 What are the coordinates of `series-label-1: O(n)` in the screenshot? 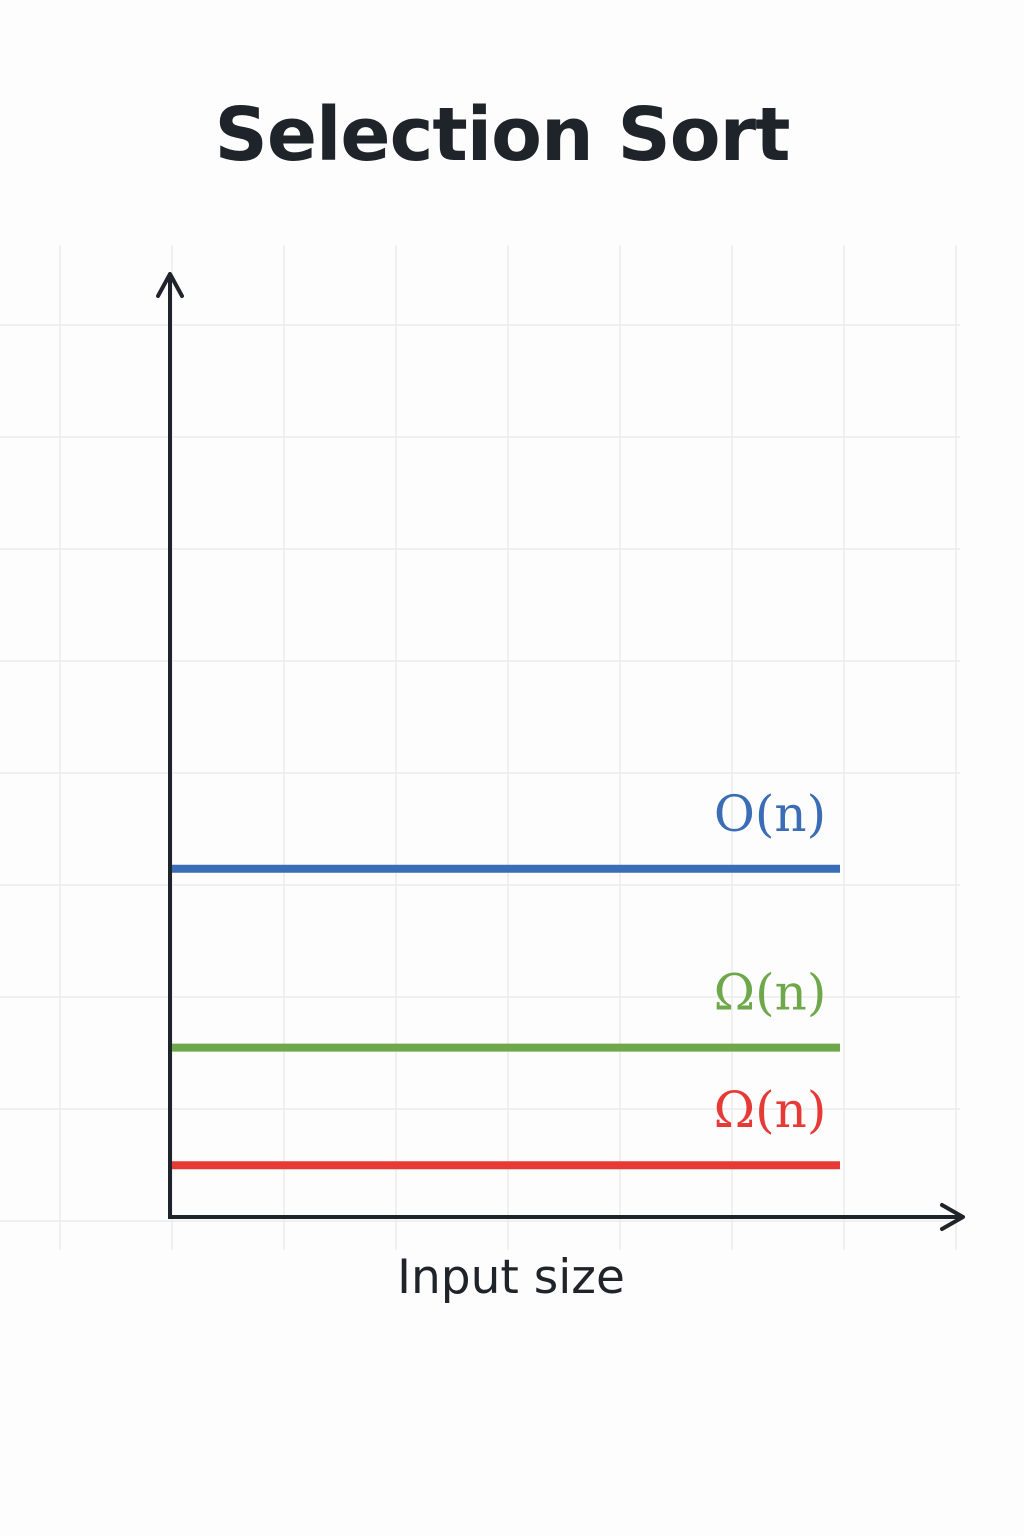 It's located at (770, 814).